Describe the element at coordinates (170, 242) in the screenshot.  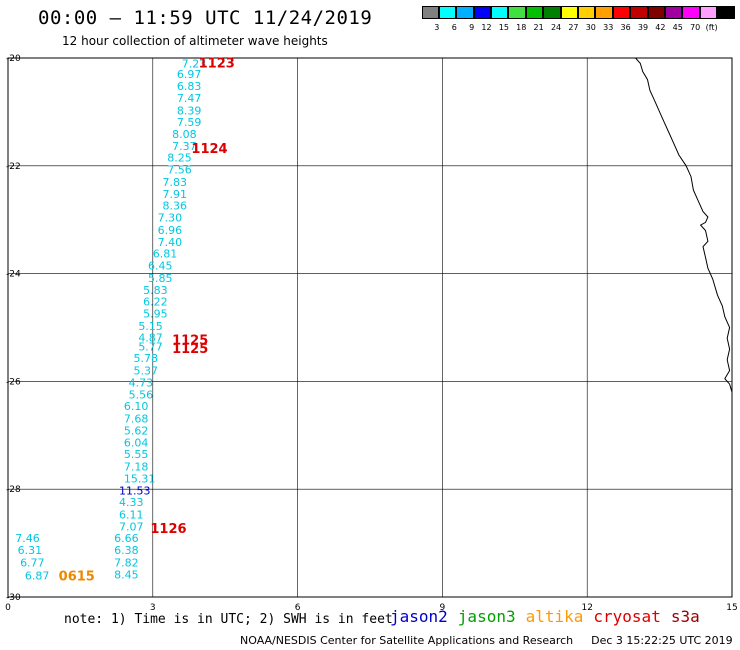
I see `wave-height-reading: 7.40` at that location.